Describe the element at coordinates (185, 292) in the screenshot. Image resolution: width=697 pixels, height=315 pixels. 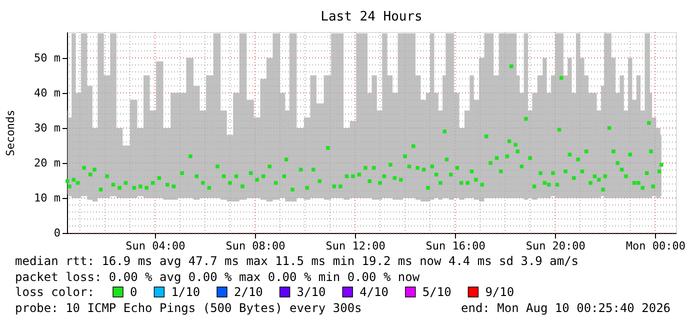
I see `legend-label: 1/10` at that location.